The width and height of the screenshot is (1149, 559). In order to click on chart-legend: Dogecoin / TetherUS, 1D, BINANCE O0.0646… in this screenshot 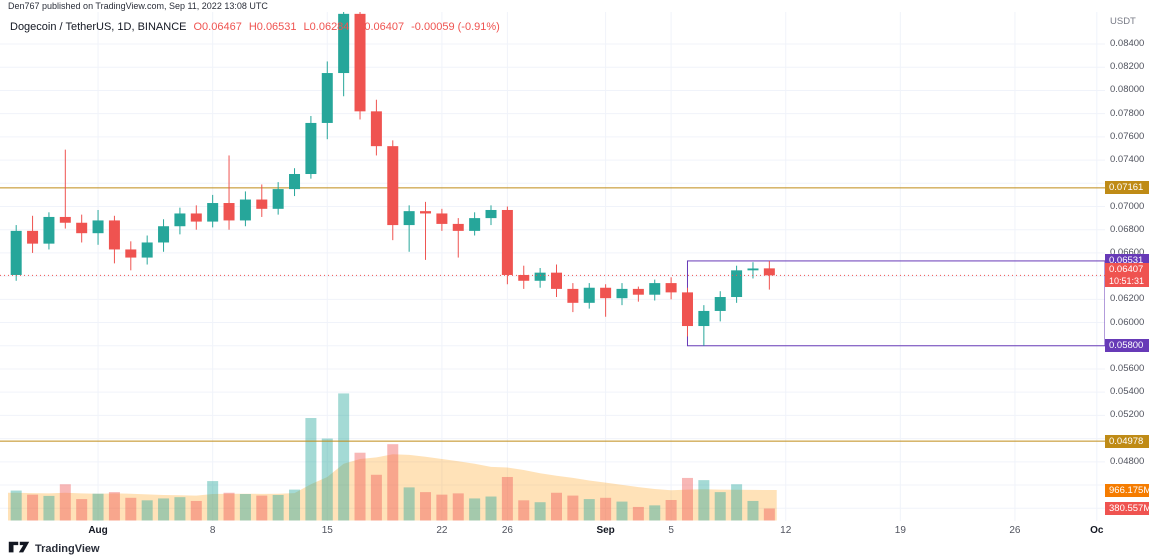, I will do `click(255, 27)`.